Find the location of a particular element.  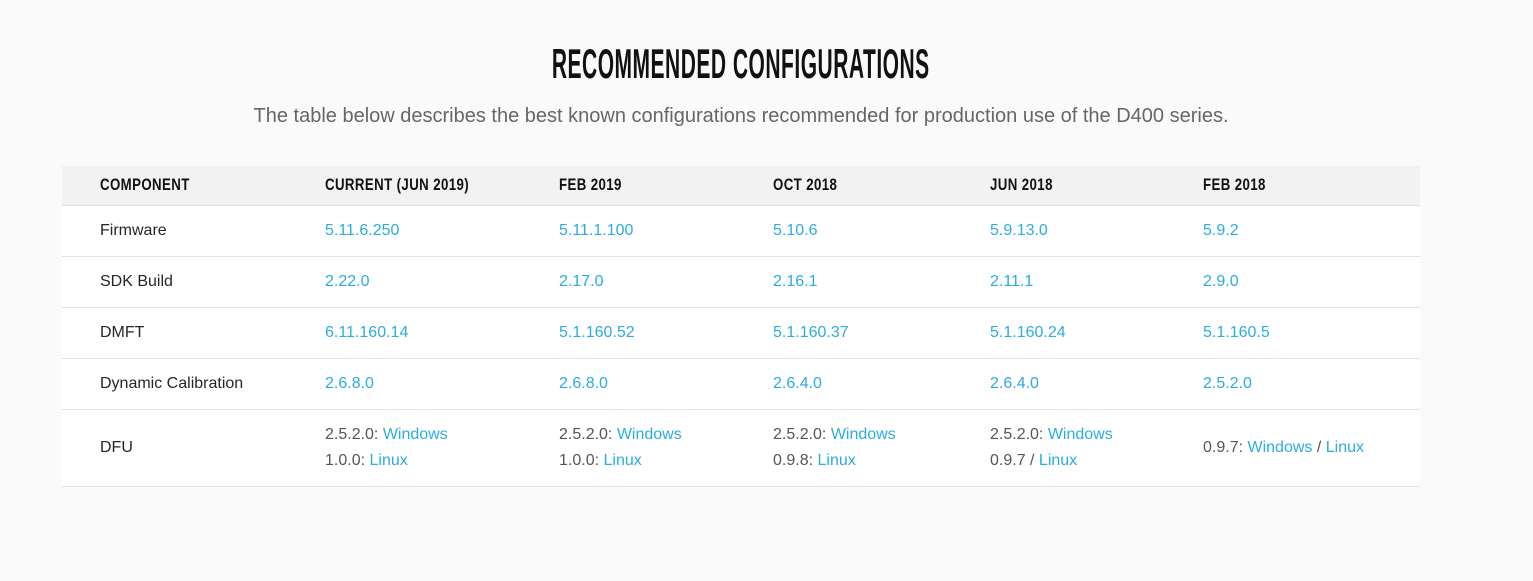

page-title: RECOMMENDED CONFIGURATIONS is located at coordinates (741, 64).